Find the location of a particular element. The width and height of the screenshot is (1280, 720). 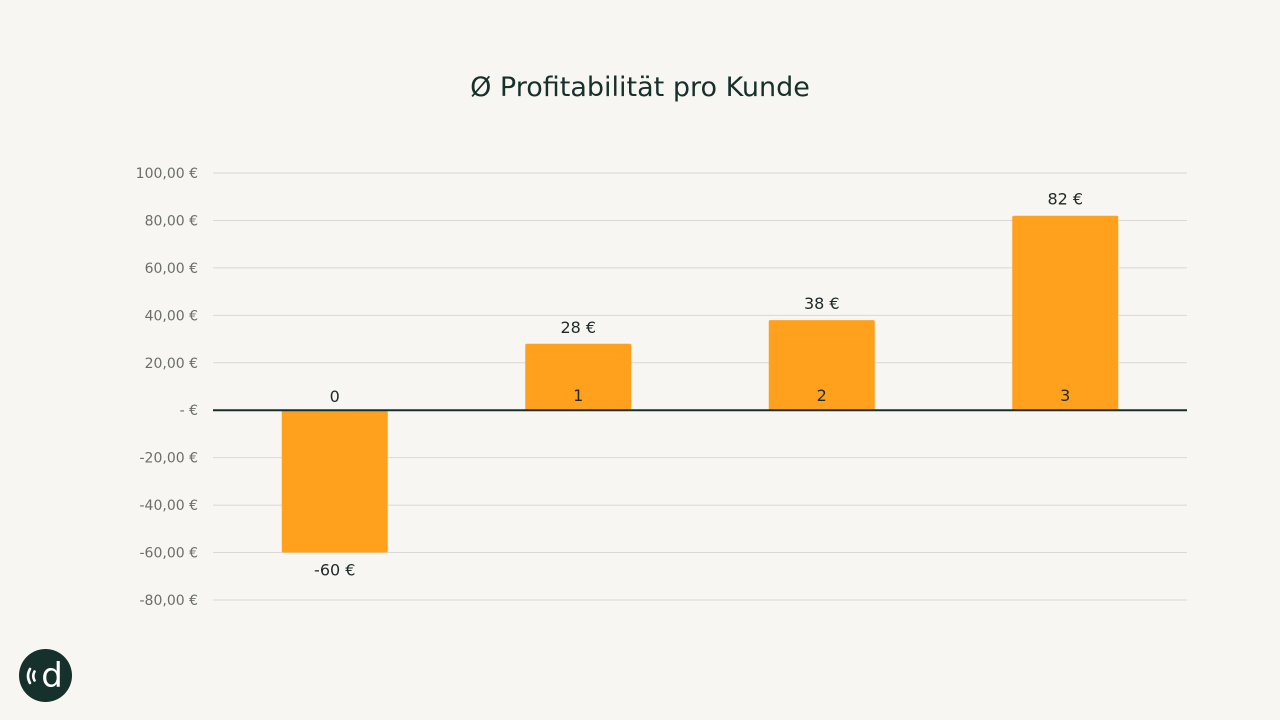

y-tick-label: 20,00 € is located at coordinates (171, 364).